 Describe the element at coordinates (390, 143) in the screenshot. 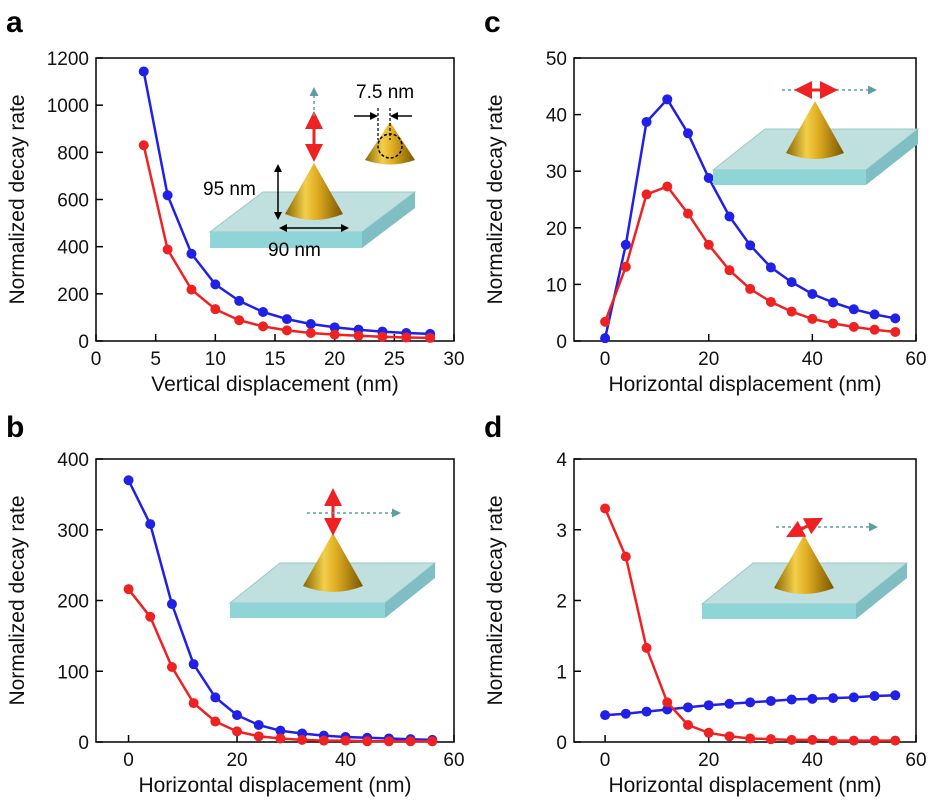

I see `tip-detail-cone-icon` at that location.